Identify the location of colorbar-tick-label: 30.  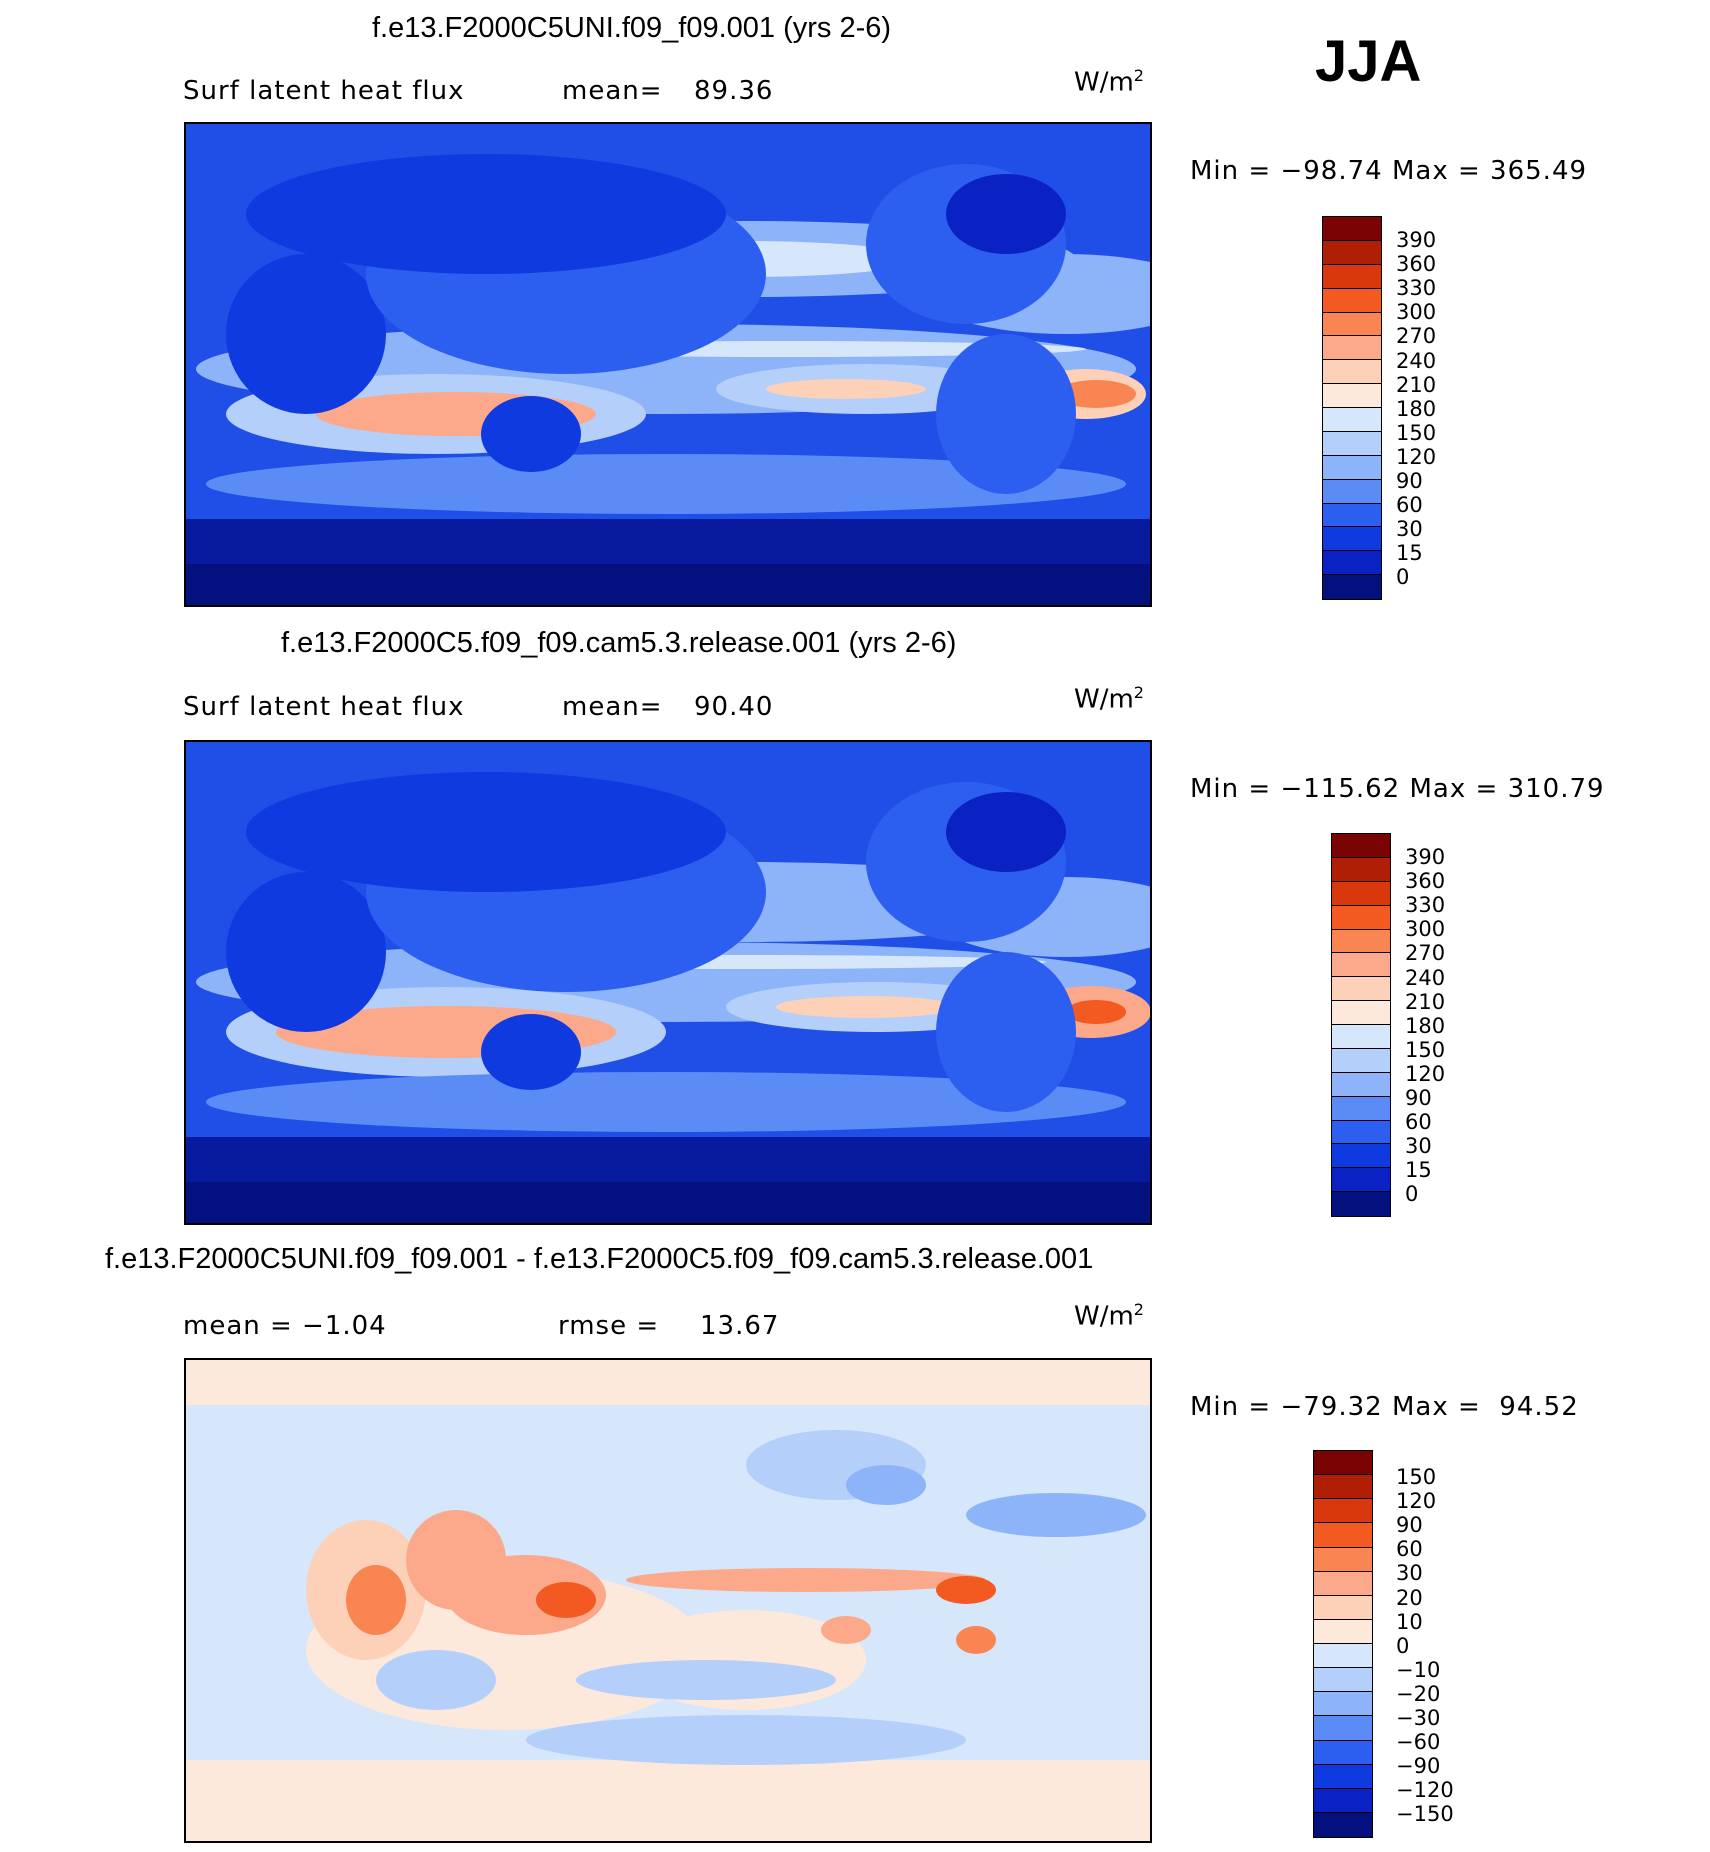
(1409, 529).